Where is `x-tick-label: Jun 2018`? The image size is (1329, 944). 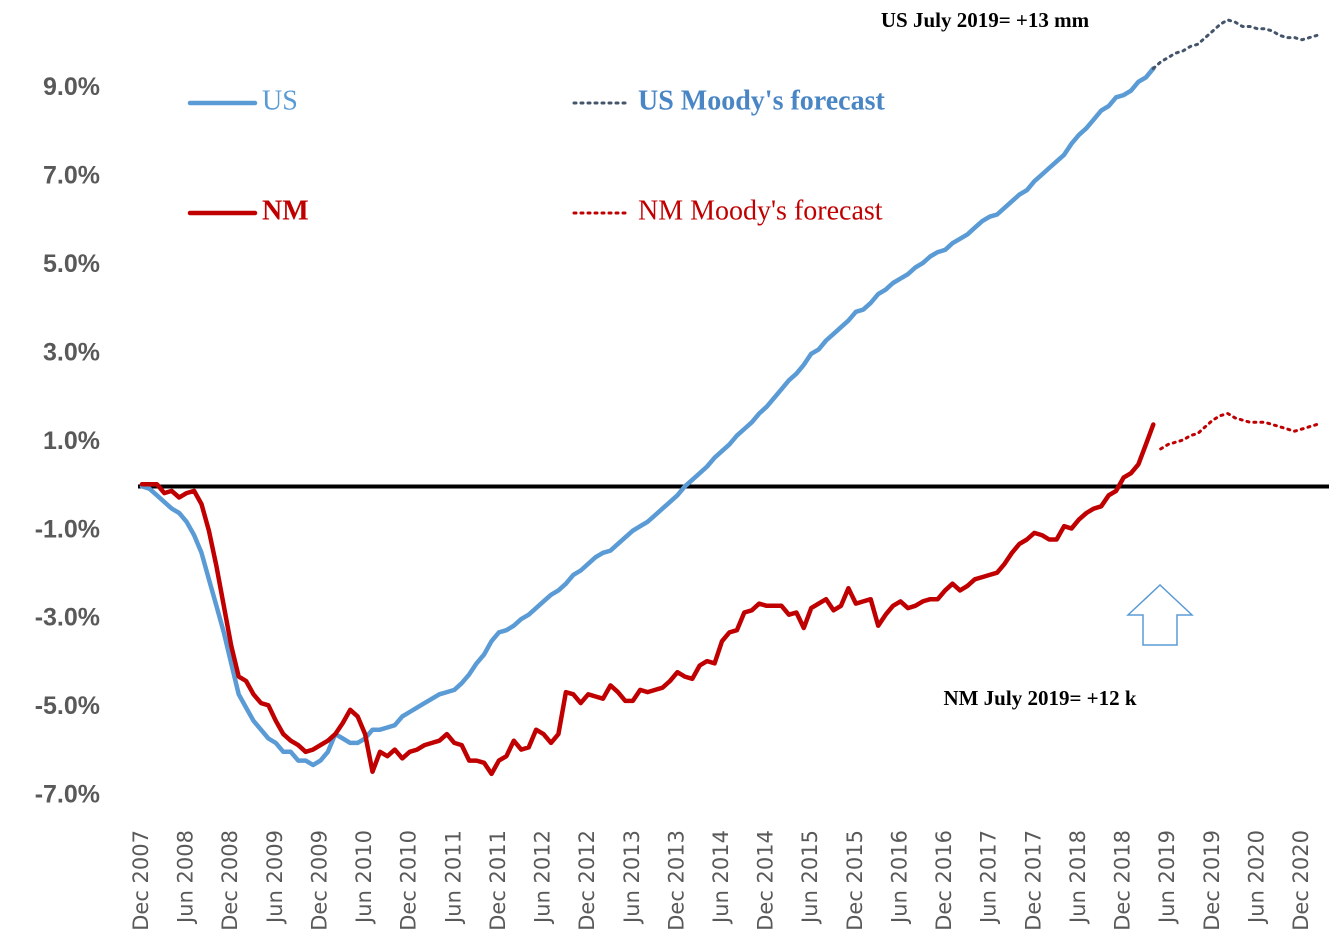 x-tick-label: Jun 2018 is located at coordinates (1078, 877).